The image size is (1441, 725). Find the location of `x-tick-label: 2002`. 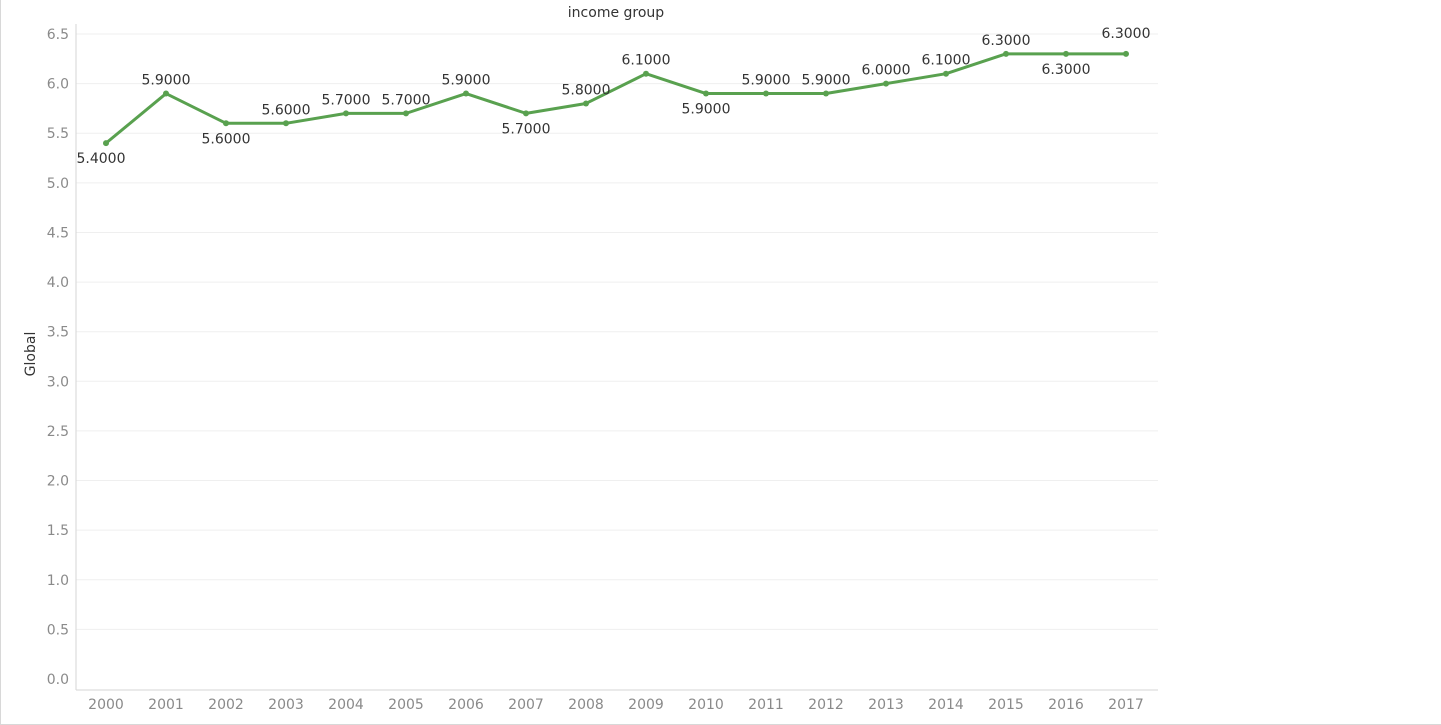

x-tick-label: 2002 is located at coordinates (226, 705).